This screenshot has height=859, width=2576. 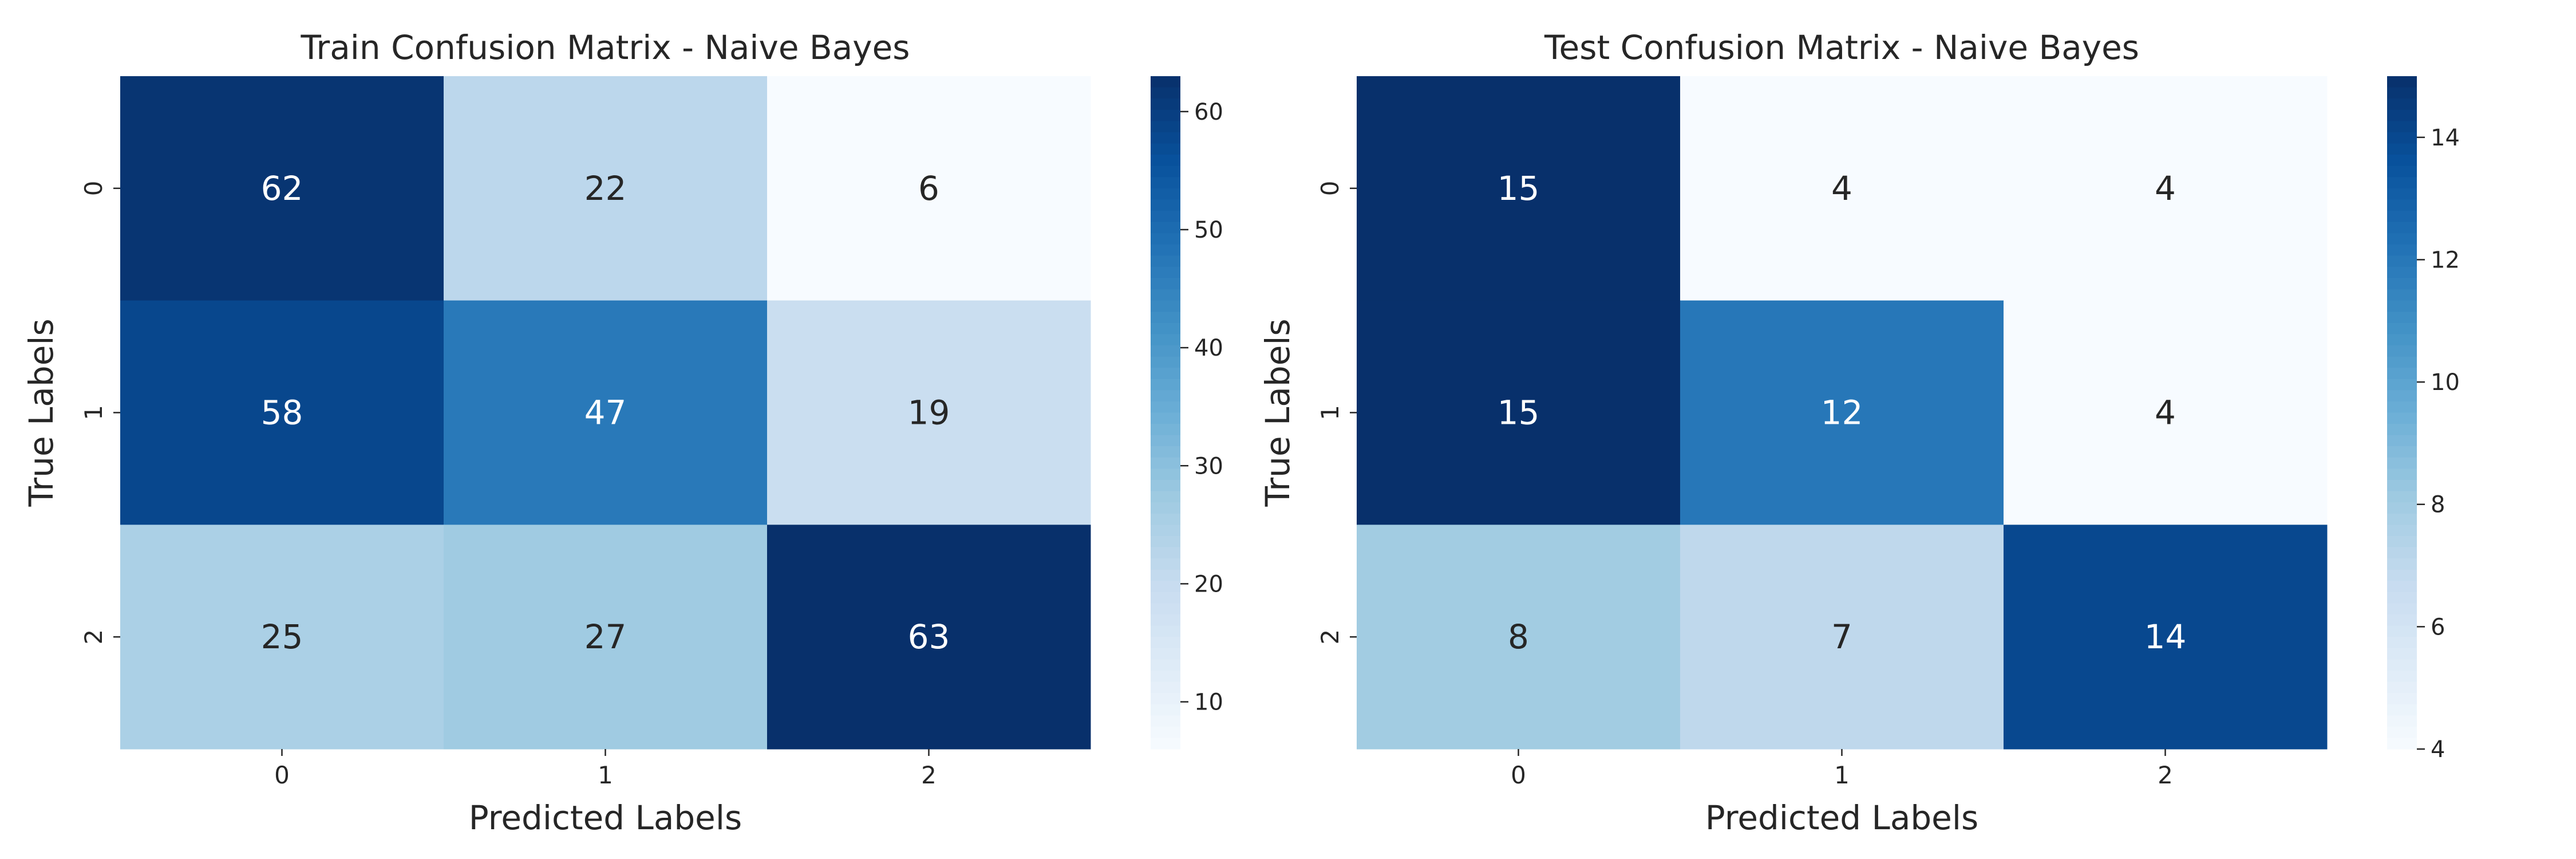 I want to click on colorbar-tick-label: 8, so click(x=2438, y=505).